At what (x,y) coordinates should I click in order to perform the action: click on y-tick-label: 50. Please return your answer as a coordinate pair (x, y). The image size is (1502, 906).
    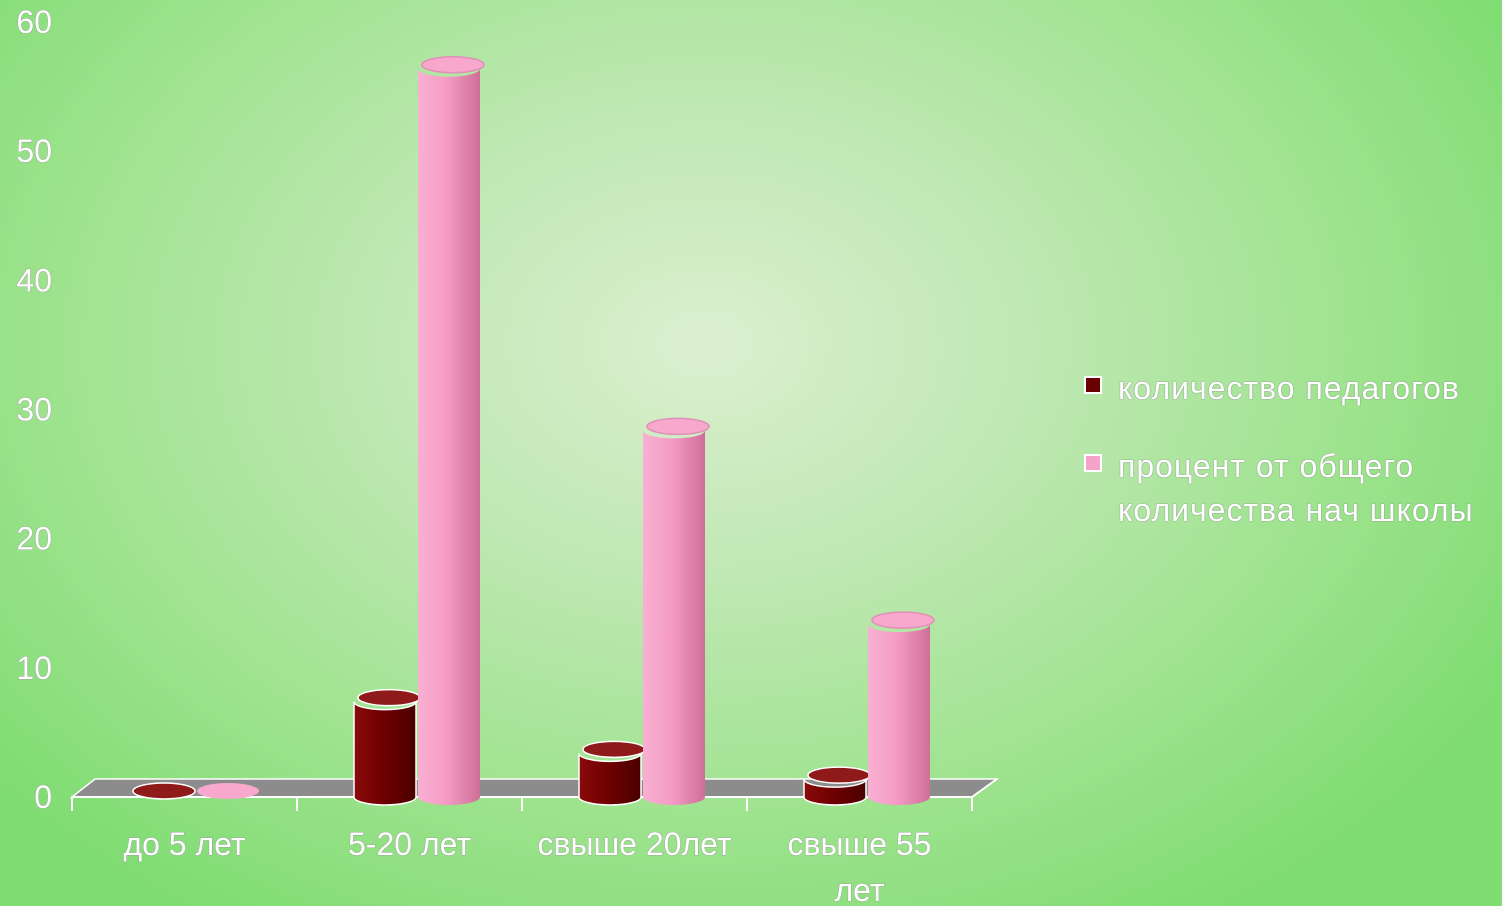
    Looking at the image, I should click on (34, 151).